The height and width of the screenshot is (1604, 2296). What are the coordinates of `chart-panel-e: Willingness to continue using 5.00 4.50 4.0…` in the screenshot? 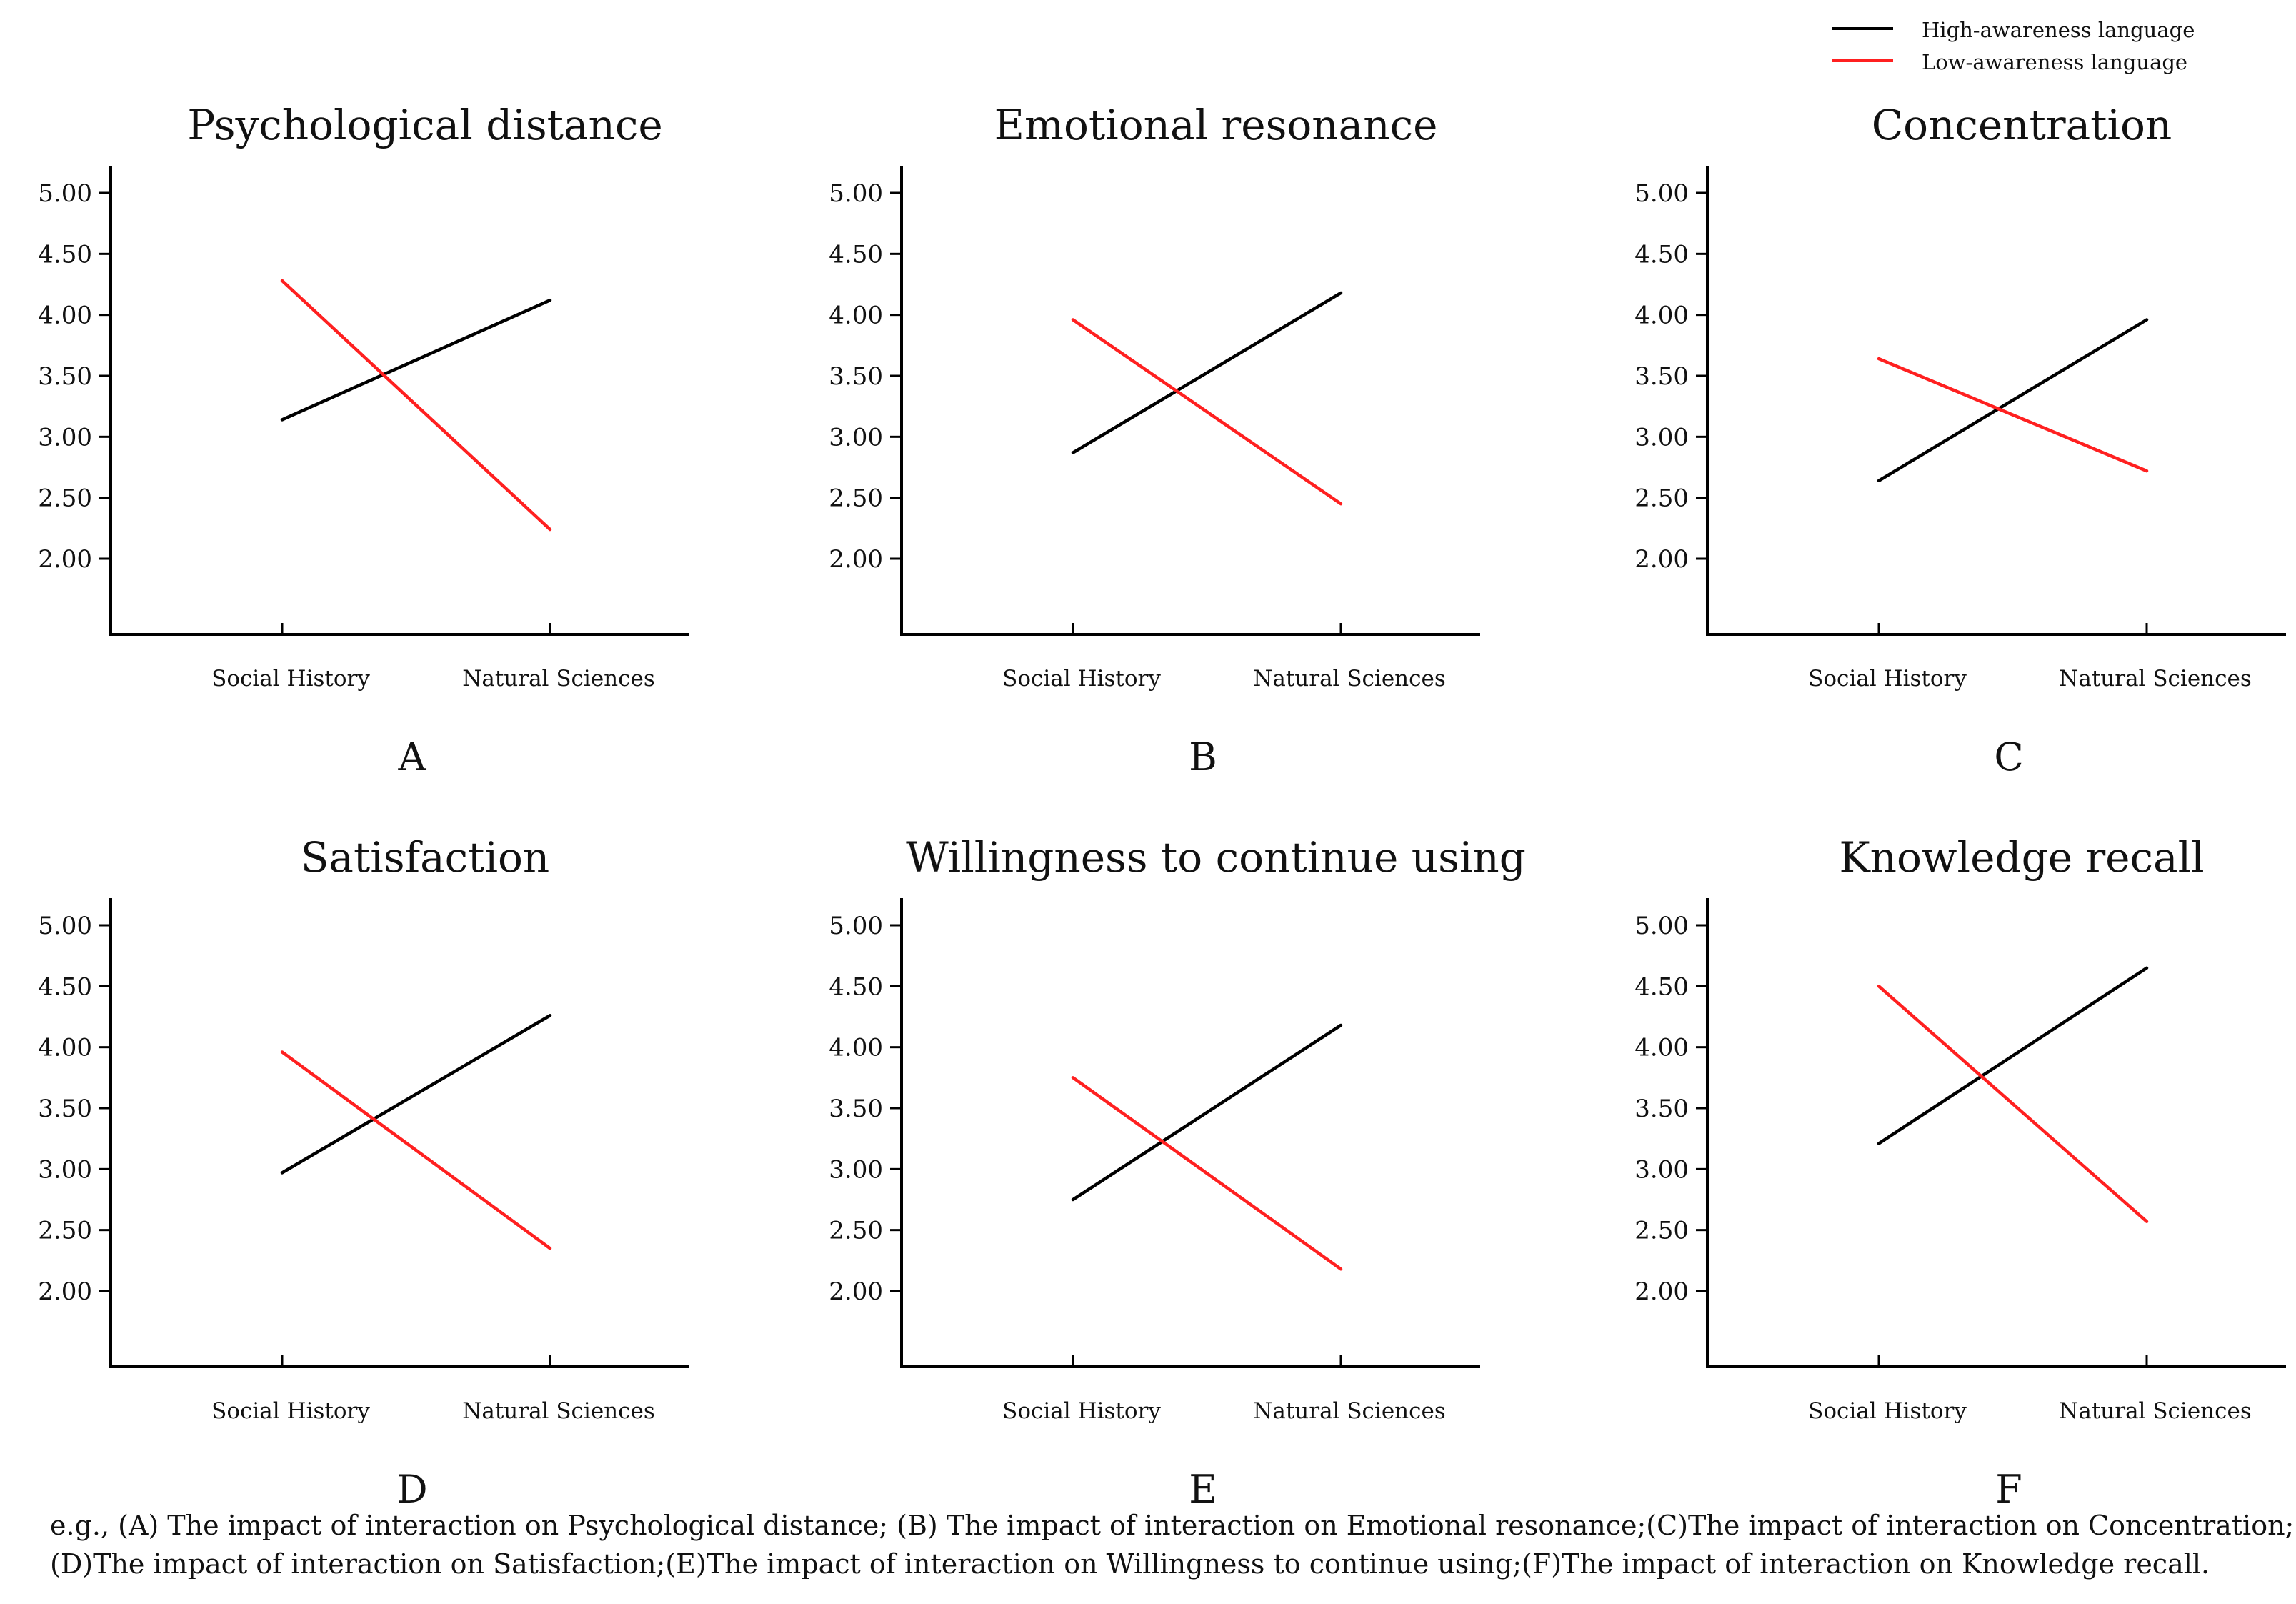 It's located at (1177, 1172).